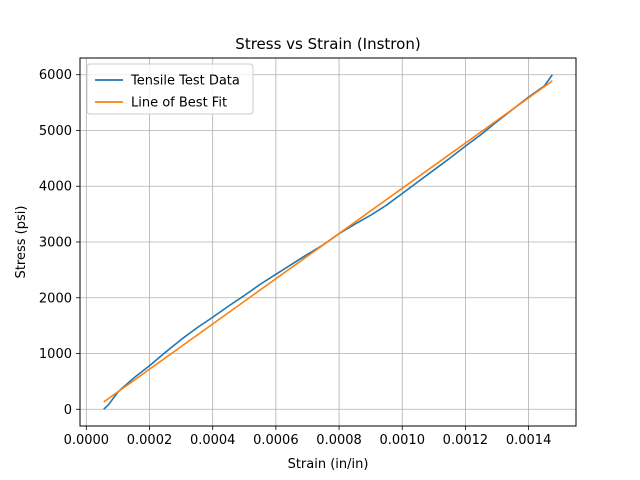 Image resolution: width=640 pixels, height=480 pixels. I want to click on y-tick-label: 2000, so click(55, 298).